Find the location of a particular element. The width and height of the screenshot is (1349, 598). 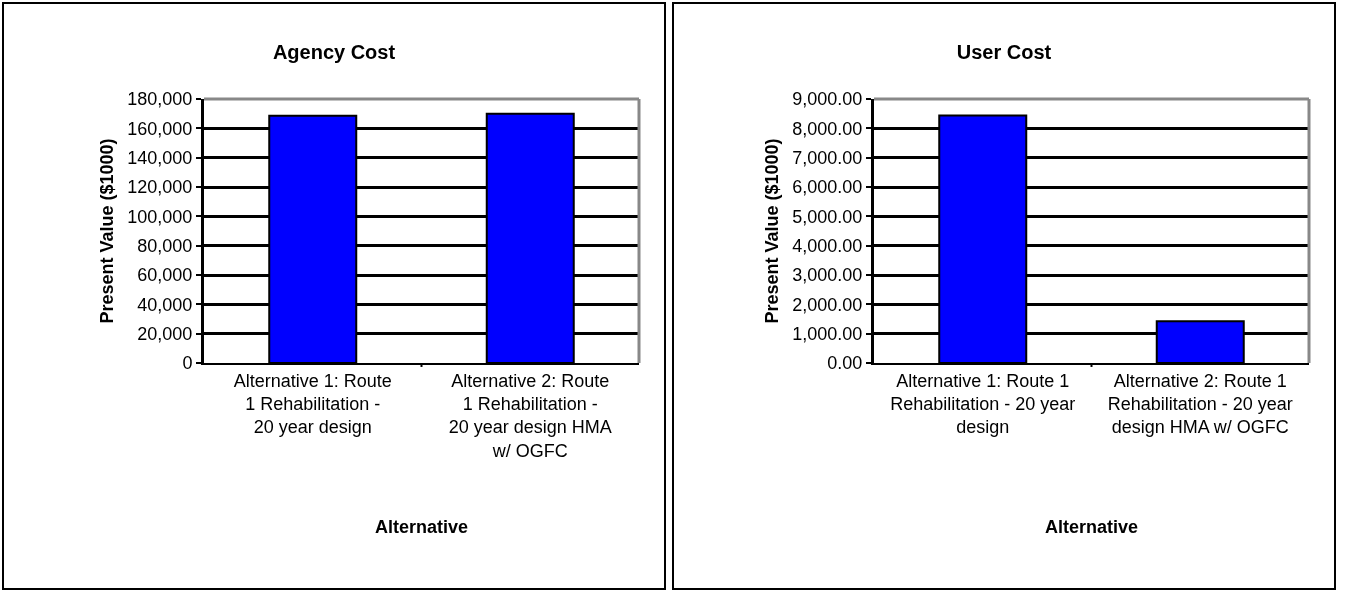

y-tick-label: 60,000 is located at coordinates (165, 275).